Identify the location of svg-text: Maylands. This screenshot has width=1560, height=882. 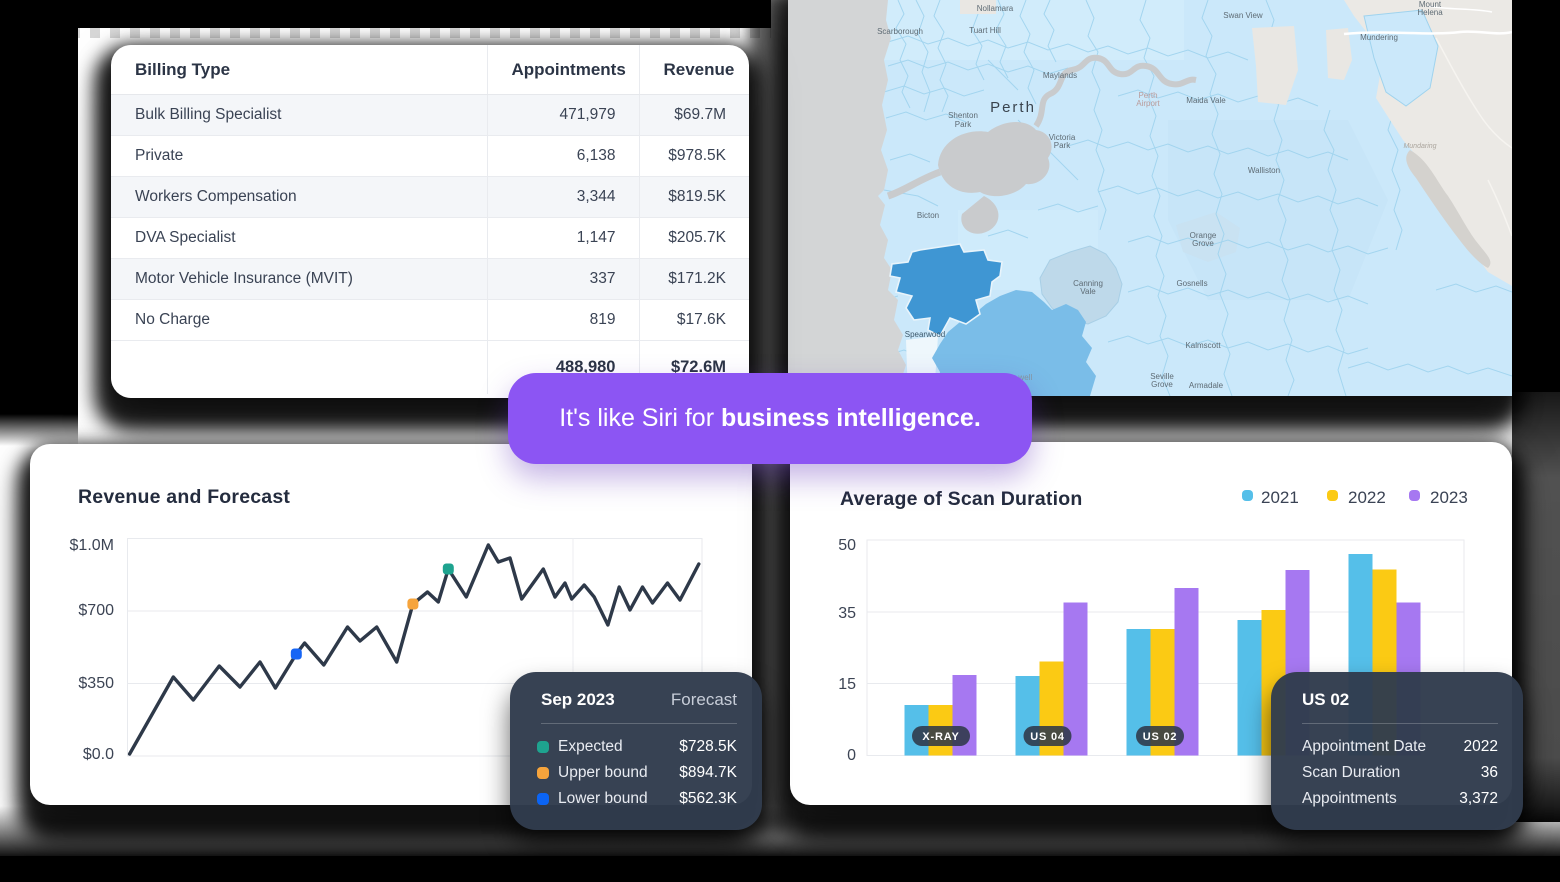
(1060, 75).